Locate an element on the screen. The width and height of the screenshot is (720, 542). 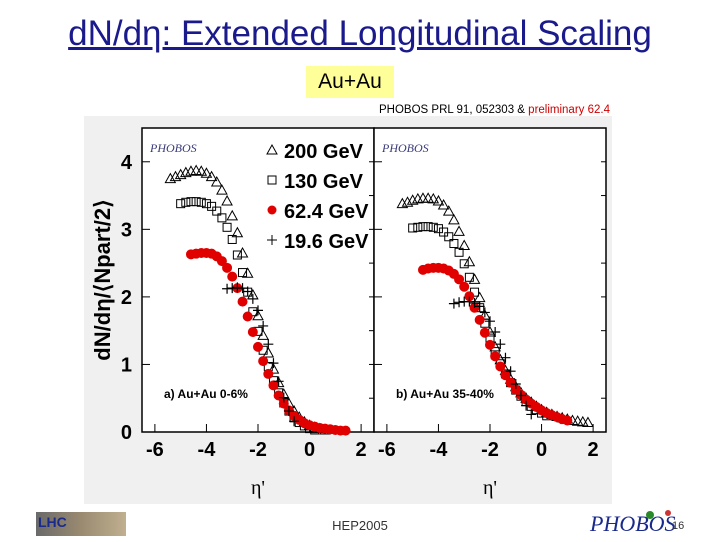
phobos-logo-text: PHOBOS is located at coordinates (632, 523).